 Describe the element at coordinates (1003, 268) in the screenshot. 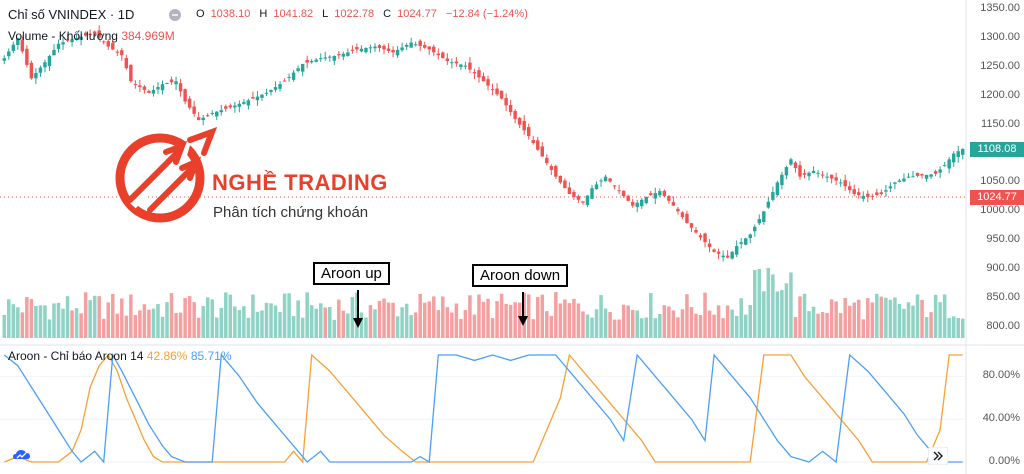

I see `price-tick-label: 900.00` at that location.